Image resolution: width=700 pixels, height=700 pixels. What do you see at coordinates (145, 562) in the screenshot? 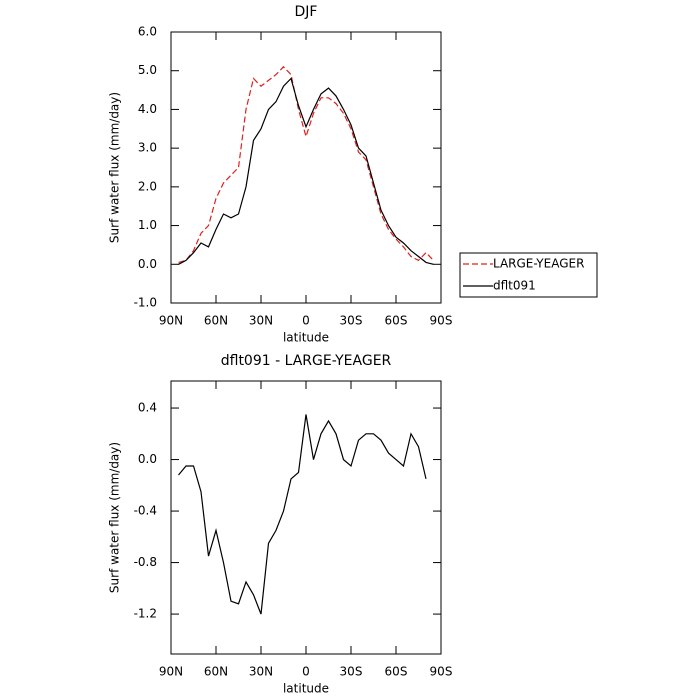
I see `y-tick-label: -0.8` at bounding box center [145, 562].